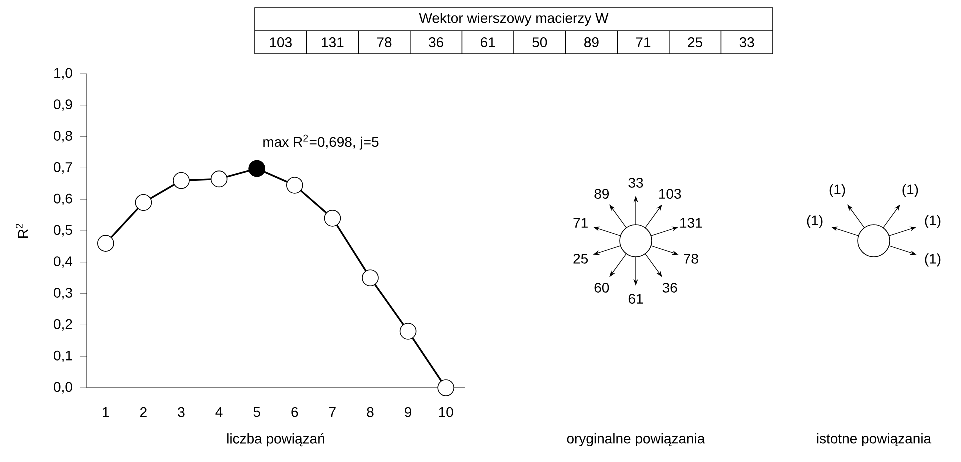 This screenshot has width=961, height=462. I want to click on y-axis-title: R$^{2}$, so click(22, 231).